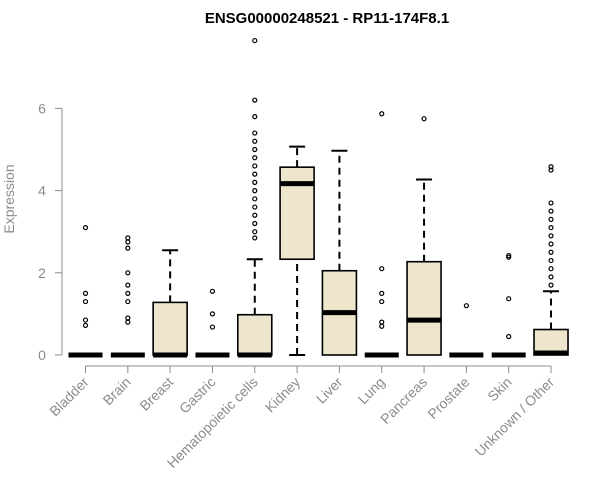 The height and width of the screenshot is (500, 600). Describe the element at coordinates (515, 417) in the screenshot. I see `x-tick-label: Unknown / Other` at that location.